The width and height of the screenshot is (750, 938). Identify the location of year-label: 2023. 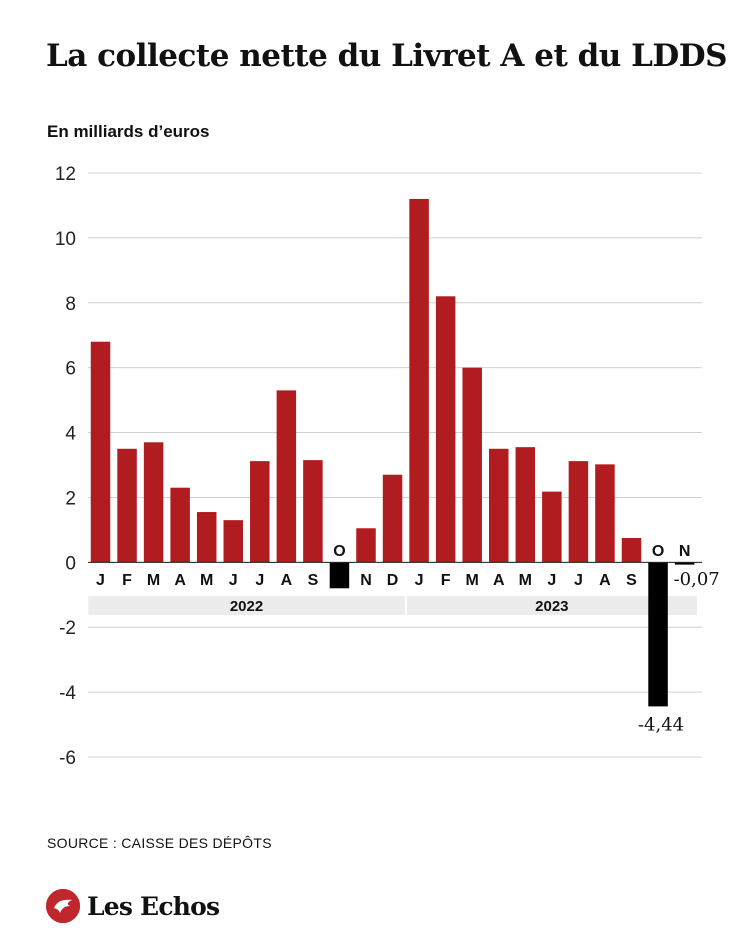
(551, 606).